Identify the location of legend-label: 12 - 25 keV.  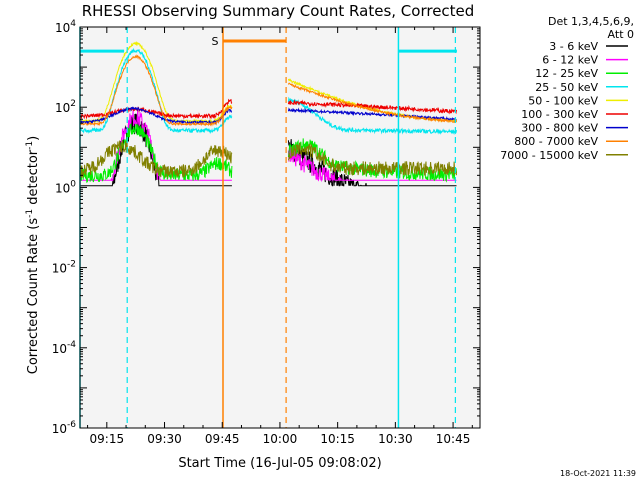
(566, 73).